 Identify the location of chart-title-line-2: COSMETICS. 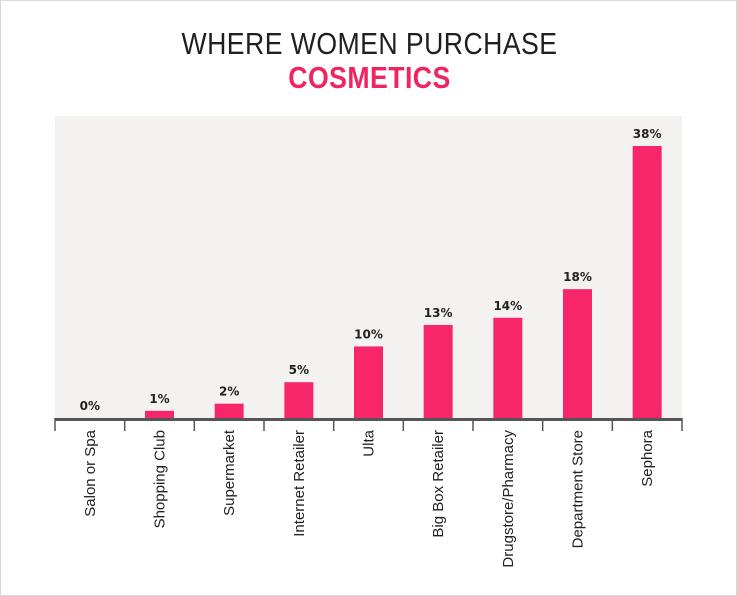
(369, 77).